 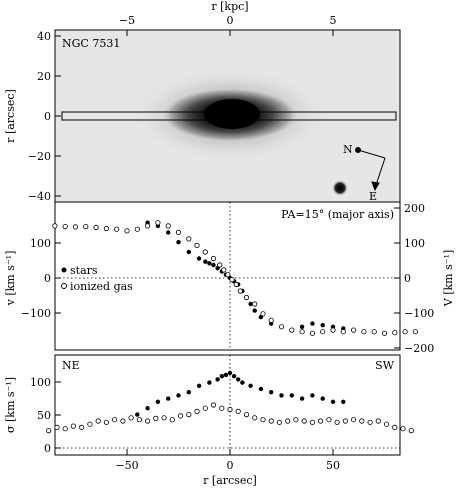 I want to click on compass-north-label: N, so click(x=348, y=149).